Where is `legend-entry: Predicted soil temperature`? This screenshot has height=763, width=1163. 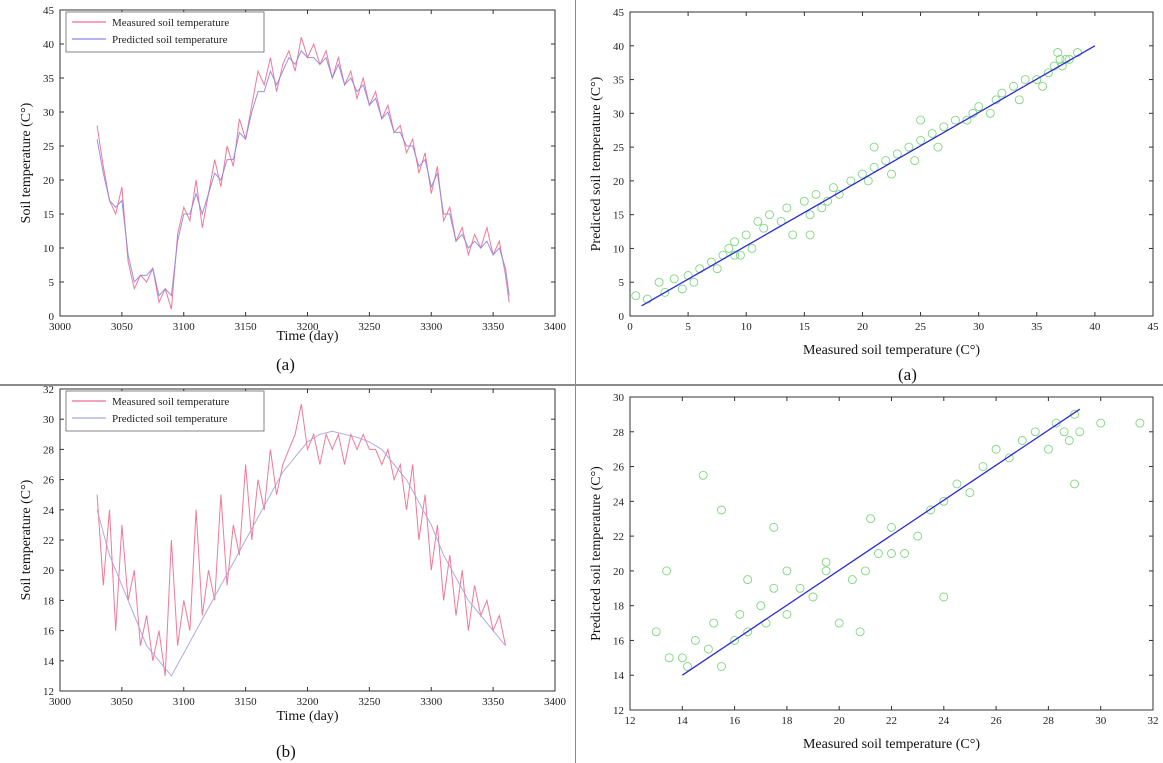 legend-entry: Predicted soil temperature is located at coordinates (170, 419).